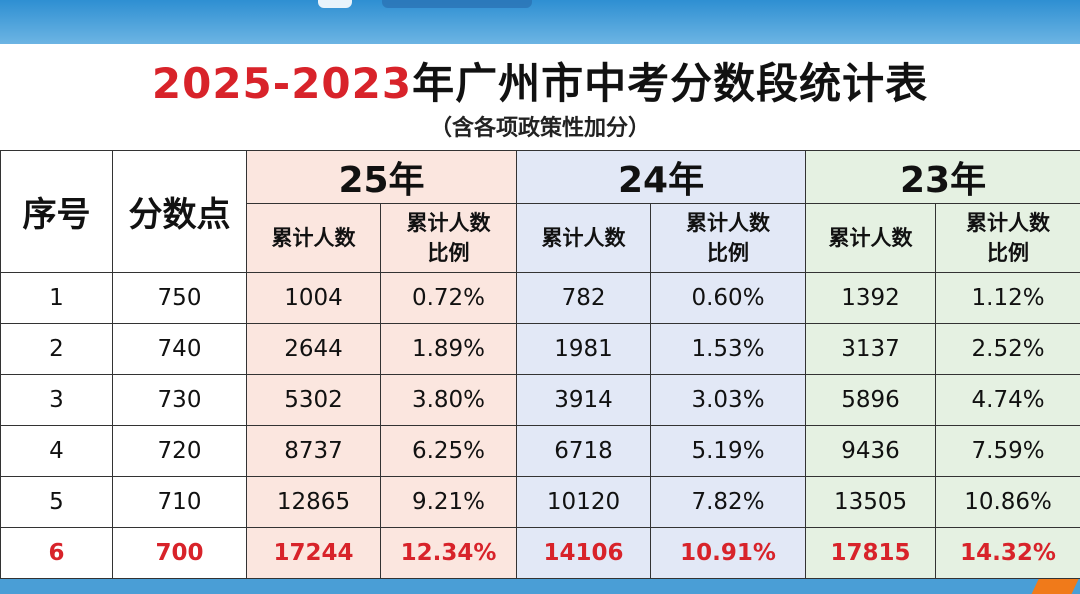 Image resolution: width=1080 pixels, height=594 pixels. Describe the element at coordinates (1007, 451) in the screenshot. I see `cell-ratio-23: 7.59%` at that location.